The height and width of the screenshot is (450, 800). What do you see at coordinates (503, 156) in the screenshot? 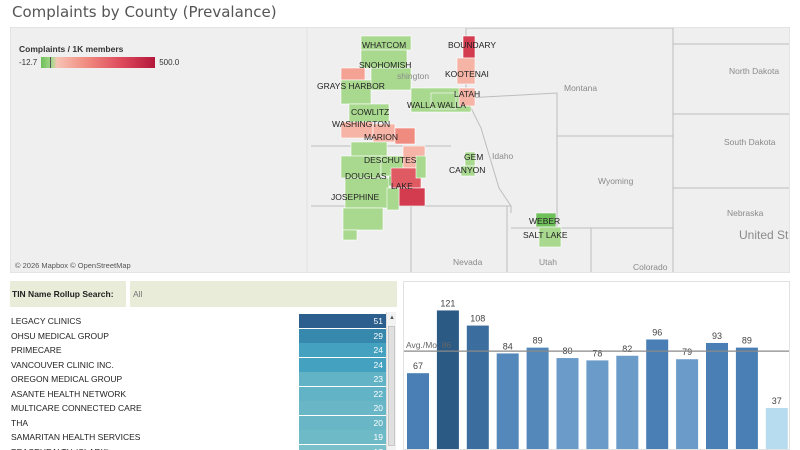
I see `place-label: Idaho` at bounding box center [503, 156].